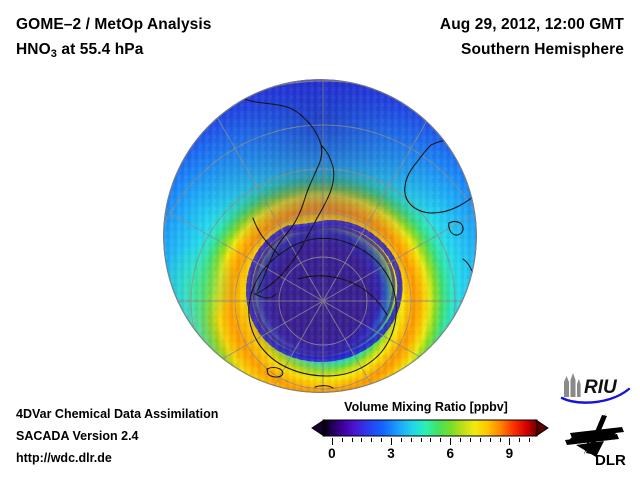  What do you see at coordinates (430, 455) in the screenshot?
I see `colorbar-tick-labels: 0 3 6 9` at bounding box center [430, 455].